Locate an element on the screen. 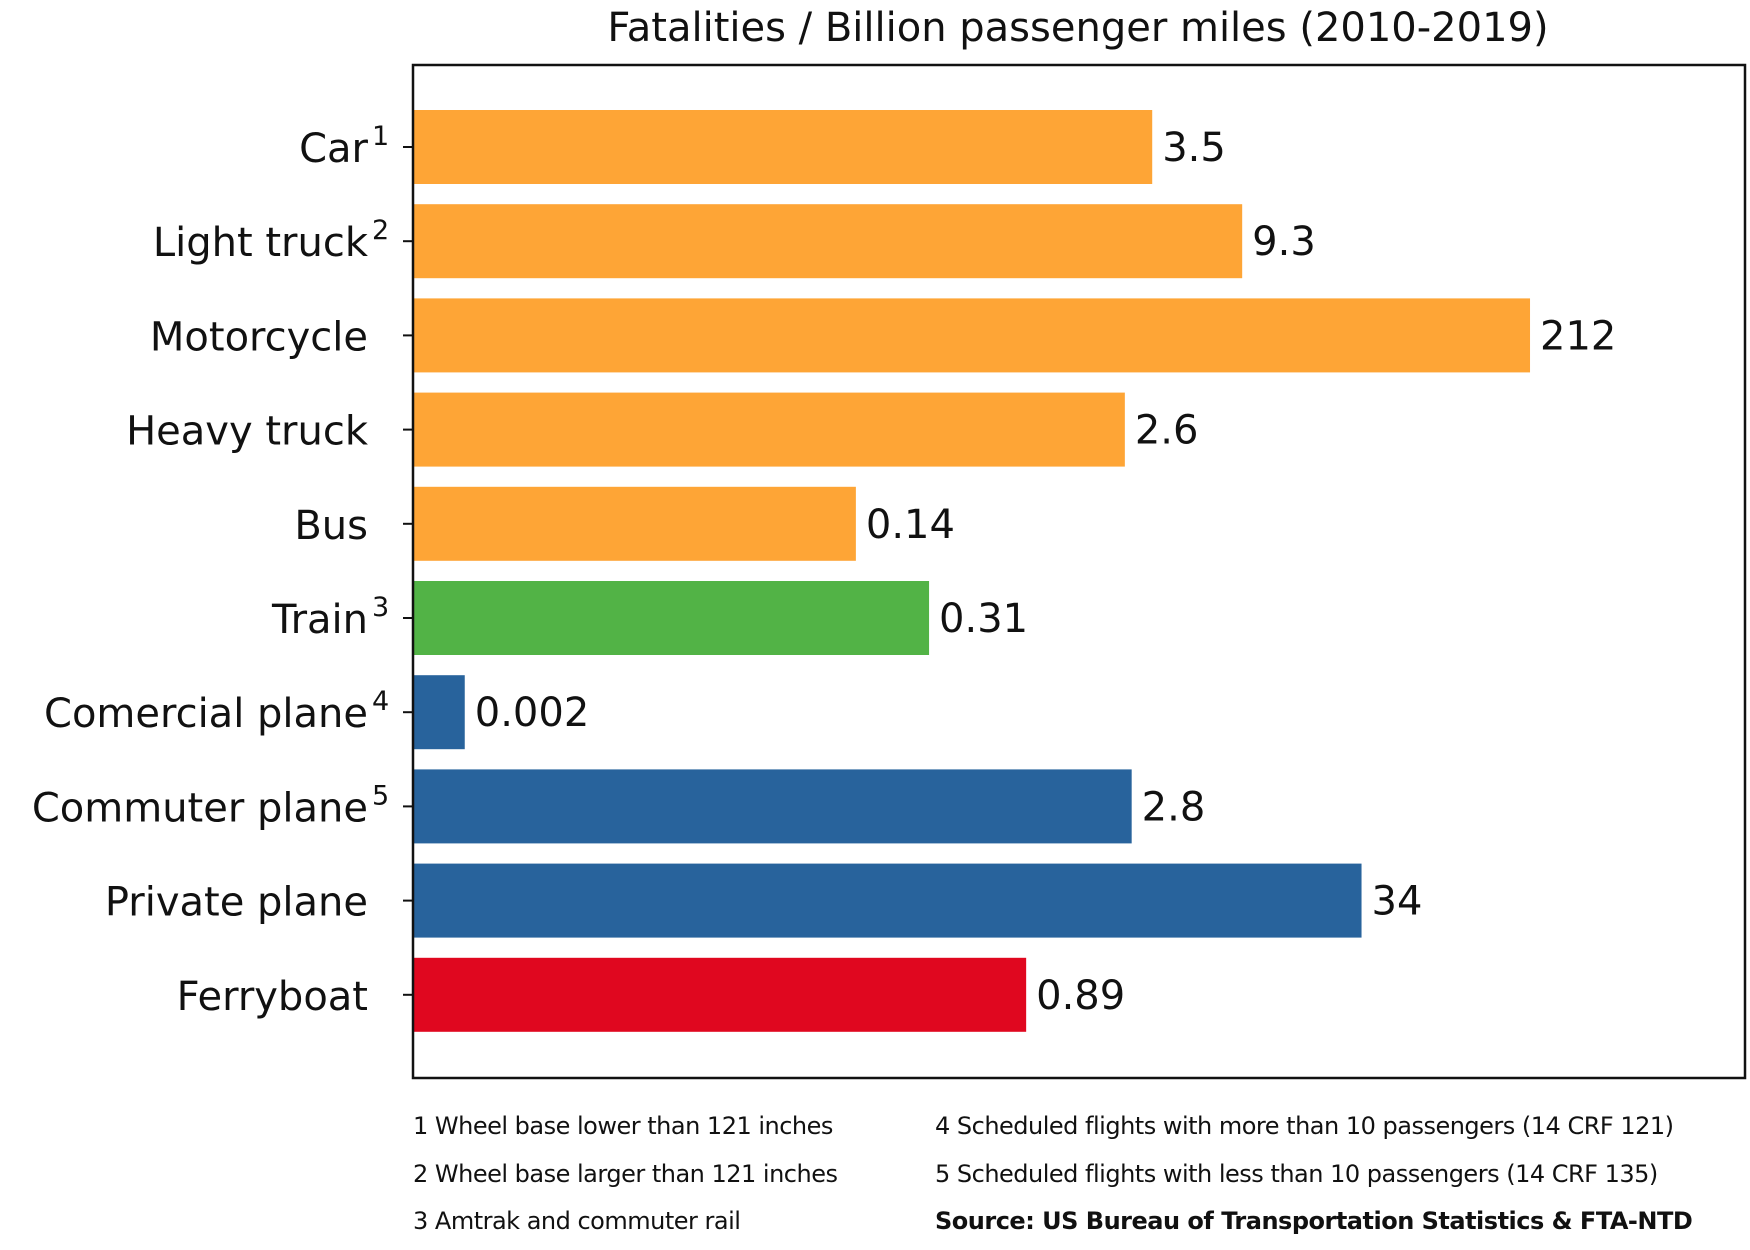  category-label: Heavy truck is located at coordinates (247, 432).